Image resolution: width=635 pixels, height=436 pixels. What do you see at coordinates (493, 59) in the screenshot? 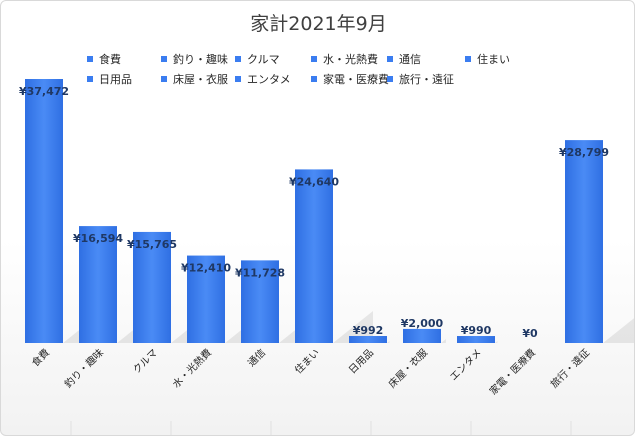
I see `legend-label: 住まい` at bounding box center [493, 59].